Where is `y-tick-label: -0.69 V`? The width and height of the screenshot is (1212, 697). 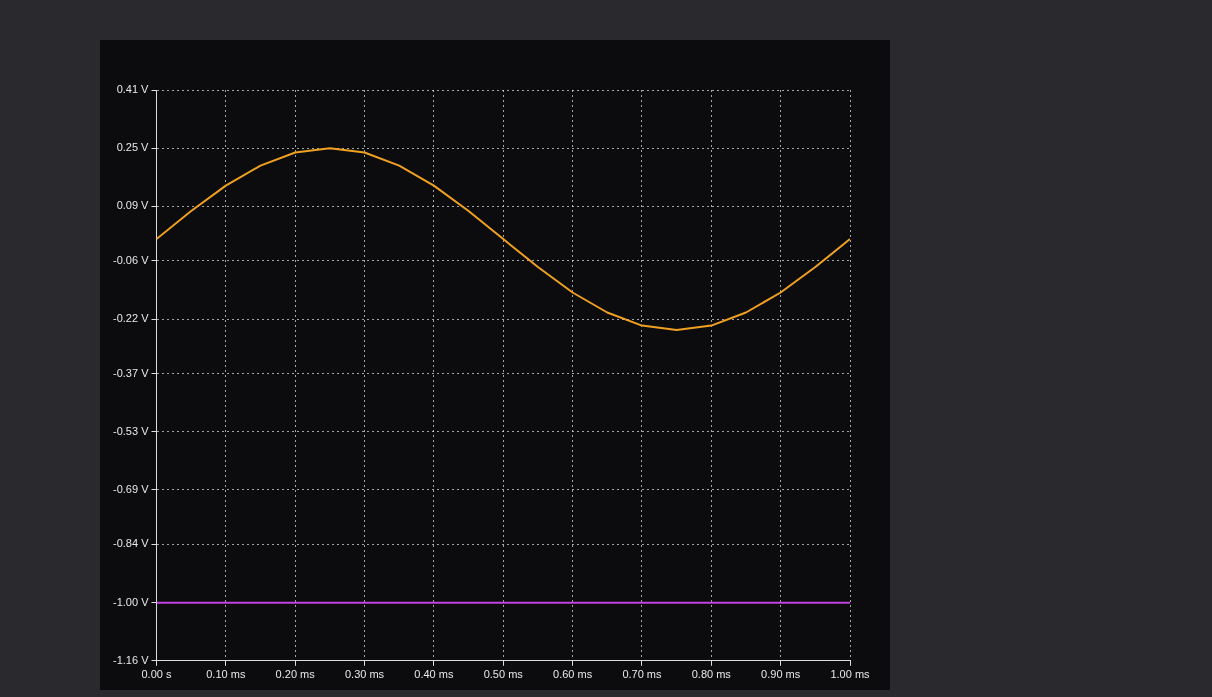
y-tick-label: -0.69 V is located at coordinates (131, 488).